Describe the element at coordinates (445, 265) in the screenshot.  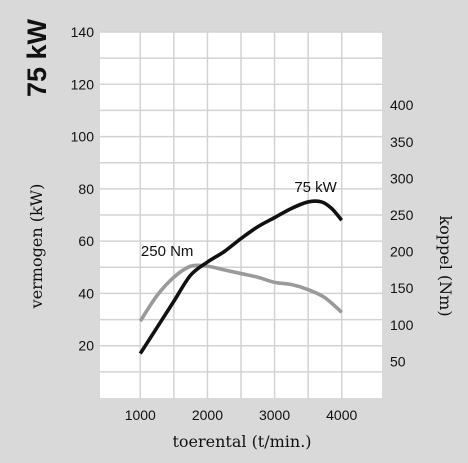
I see `y-axis-title-right: koppel (Nm)` at that location.